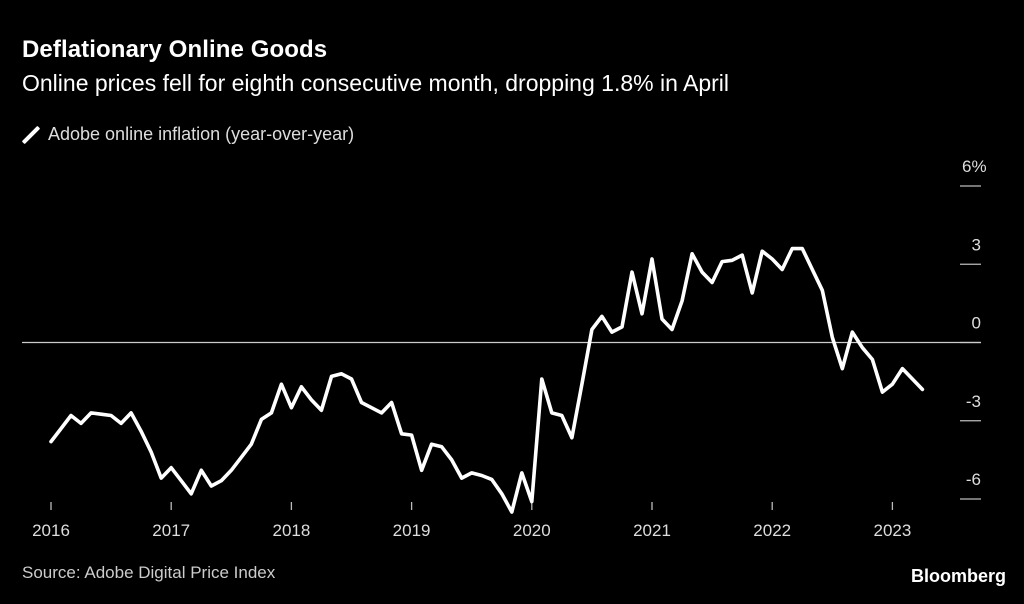 The image size is (1024, 604). Describe the element at coordinates (149, 572) in the screenshot. I see `source-note: Source: Adobe Digital Price Index` at that location.